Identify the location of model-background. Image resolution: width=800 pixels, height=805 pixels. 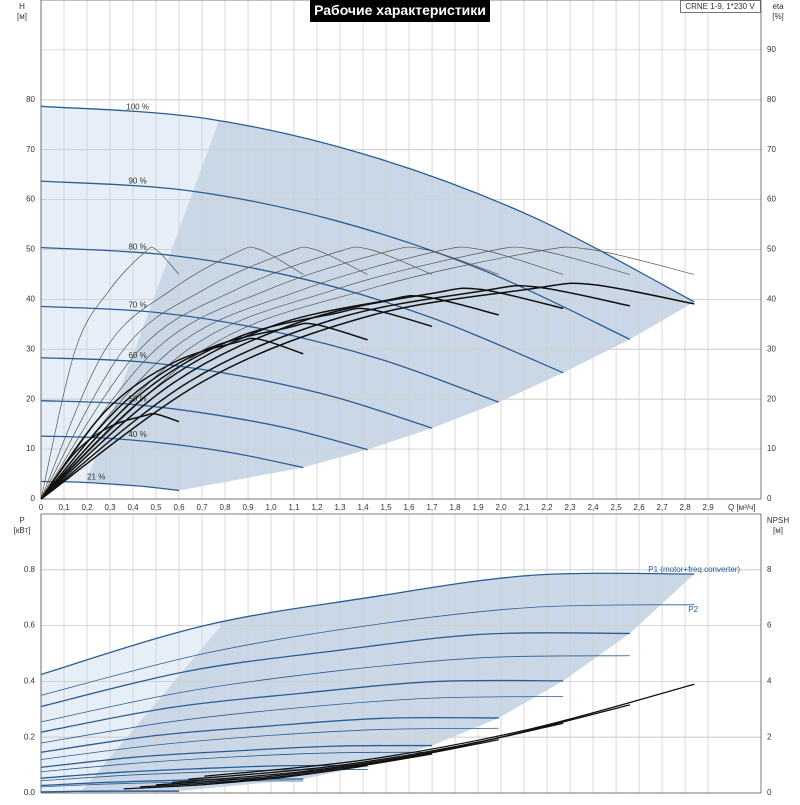
(720, 6).